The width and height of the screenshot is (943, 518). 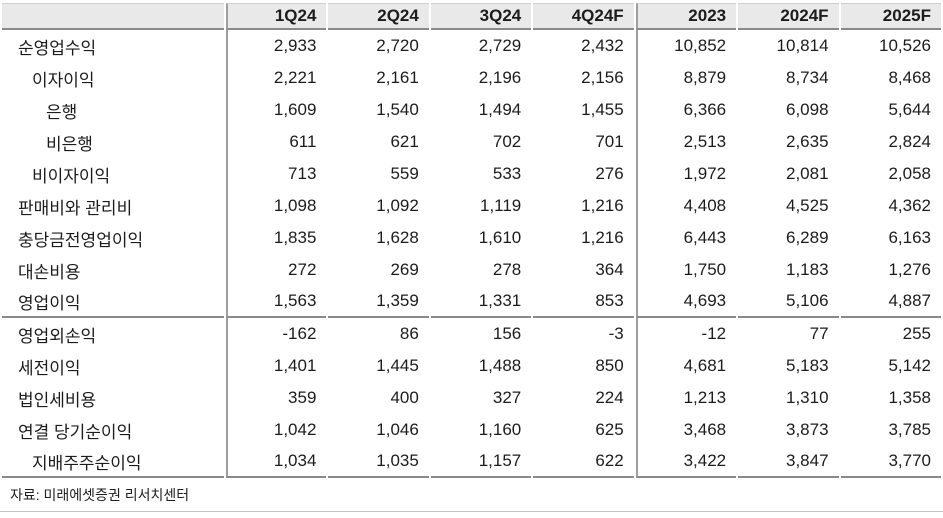 I want to click on cell-value: 533, so click(x=507, y=173).